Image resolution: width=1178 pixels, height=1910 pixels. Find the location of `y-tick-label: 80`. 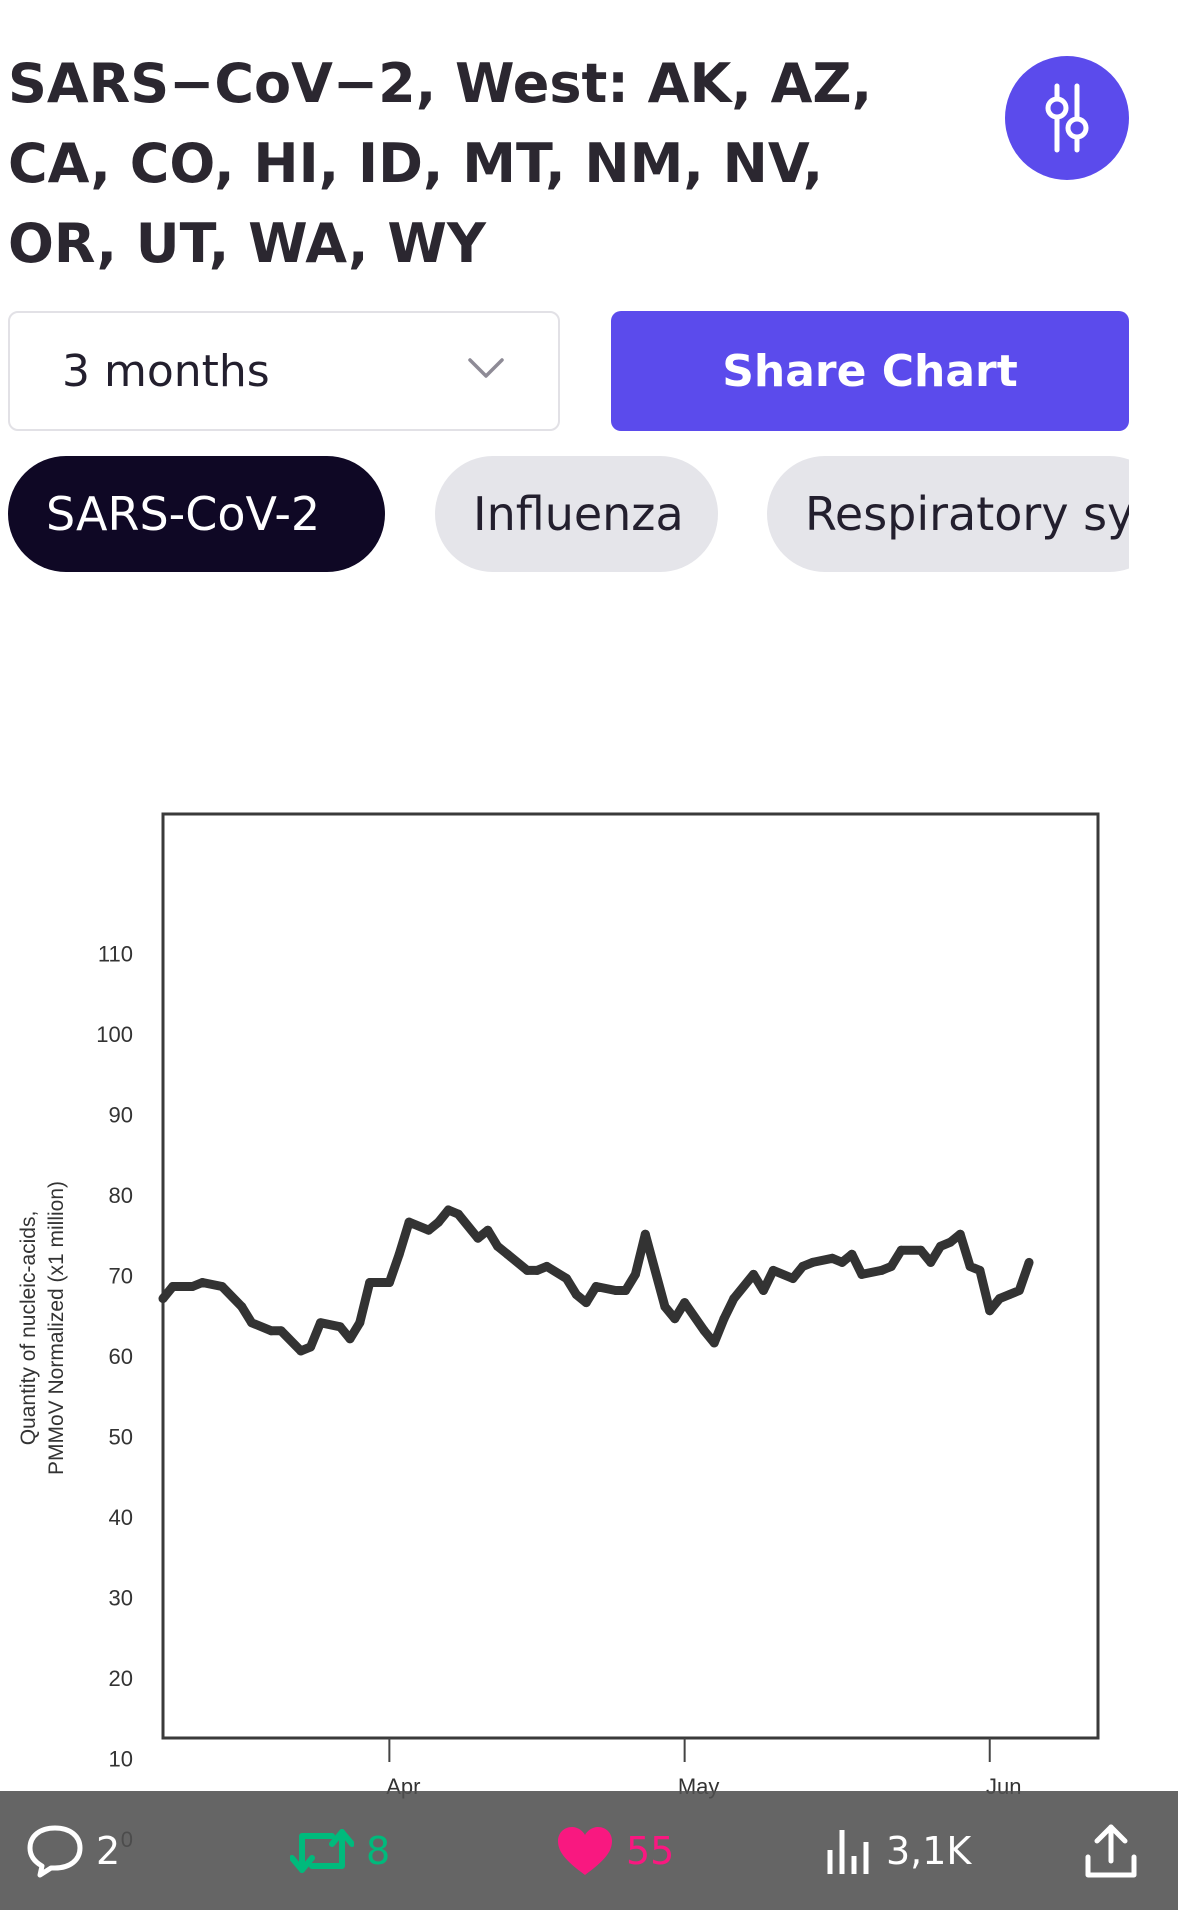

y-tick-label: 80 is located at coordinates (121, 1195).